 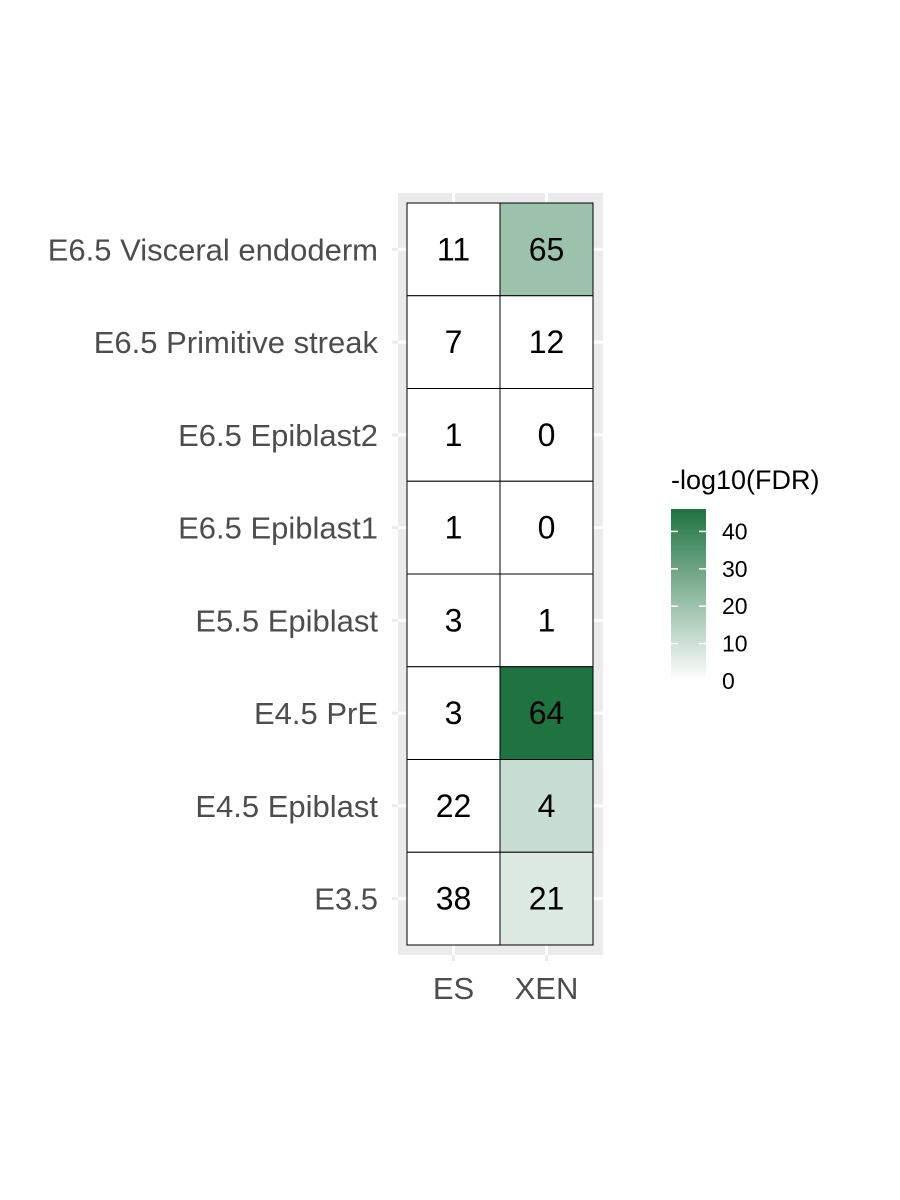 I want to click on y-tick-label: E6.5 Epiblast2, so click(x=278, y=435).